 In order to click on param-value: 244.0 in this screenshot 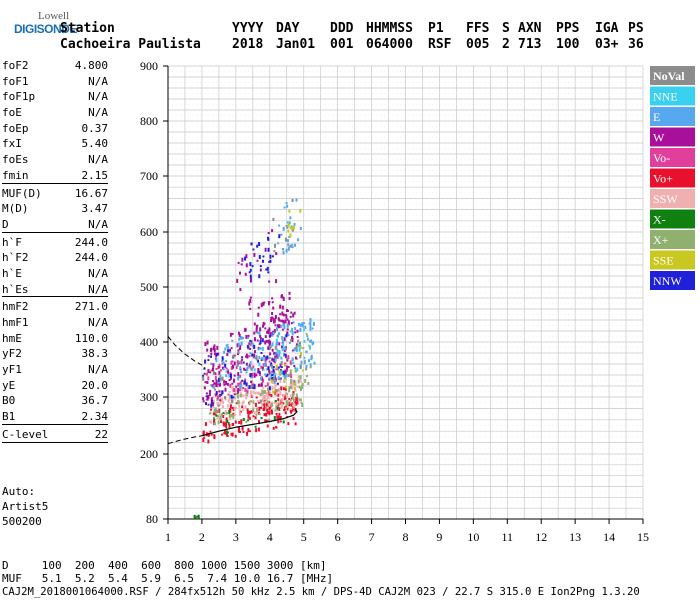, I will do `click(91, 242)`.